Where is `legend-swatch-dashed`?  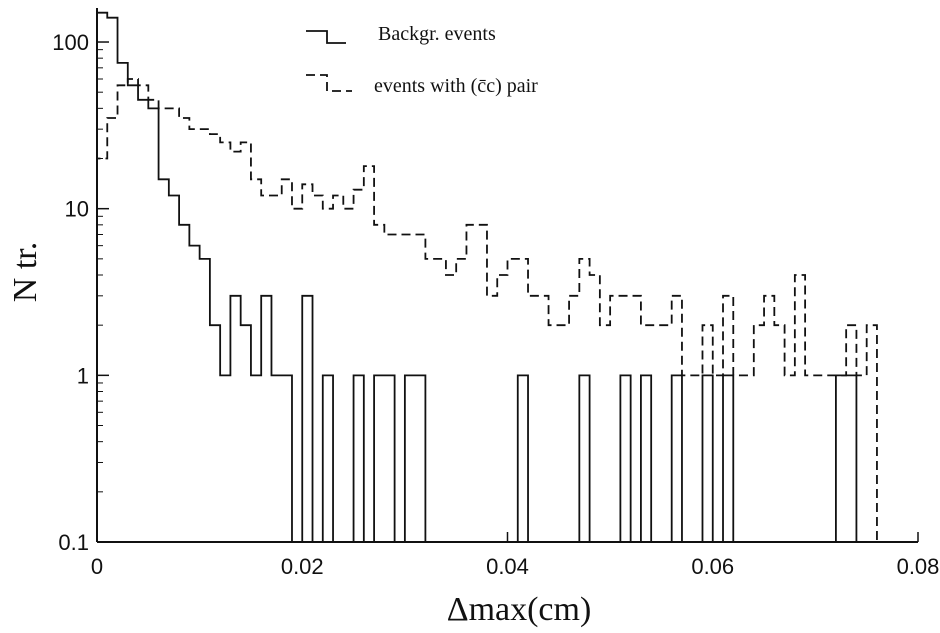
legend-swatch-dashed is located at coordinates (329, 83).